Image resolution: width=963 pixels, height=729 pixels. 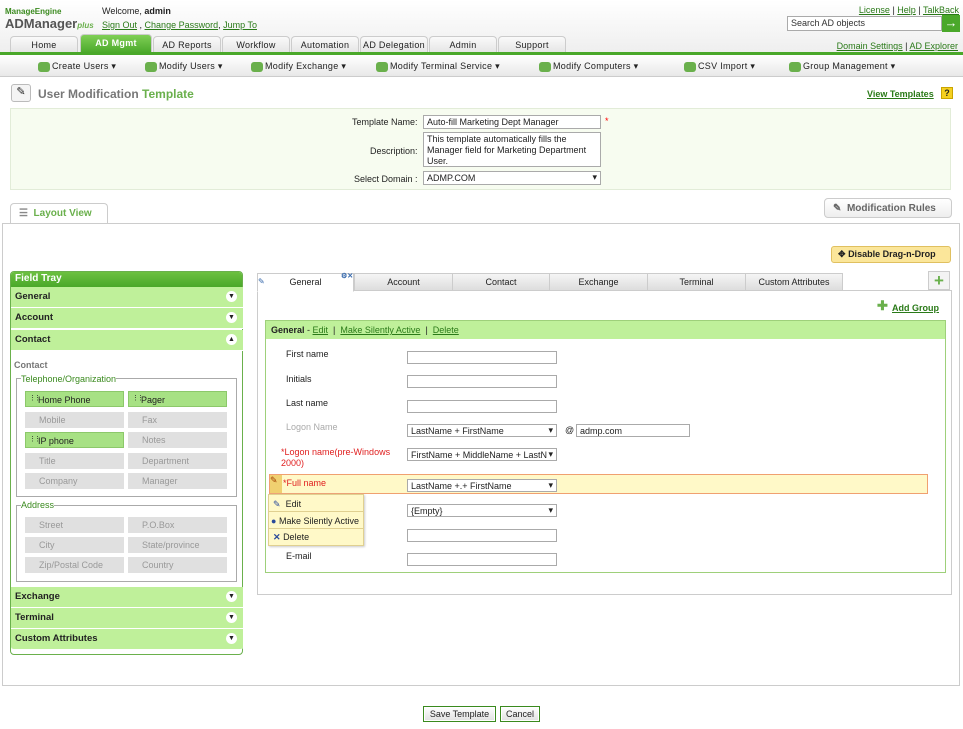 I want to click on talkback-link: TalkBack, so click(x=940, y=10).